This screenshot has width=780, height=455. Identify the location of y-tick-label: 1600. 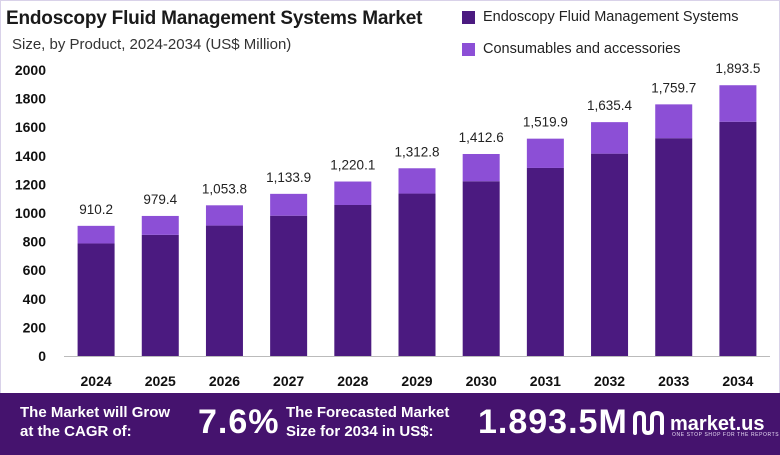
(30, 127).